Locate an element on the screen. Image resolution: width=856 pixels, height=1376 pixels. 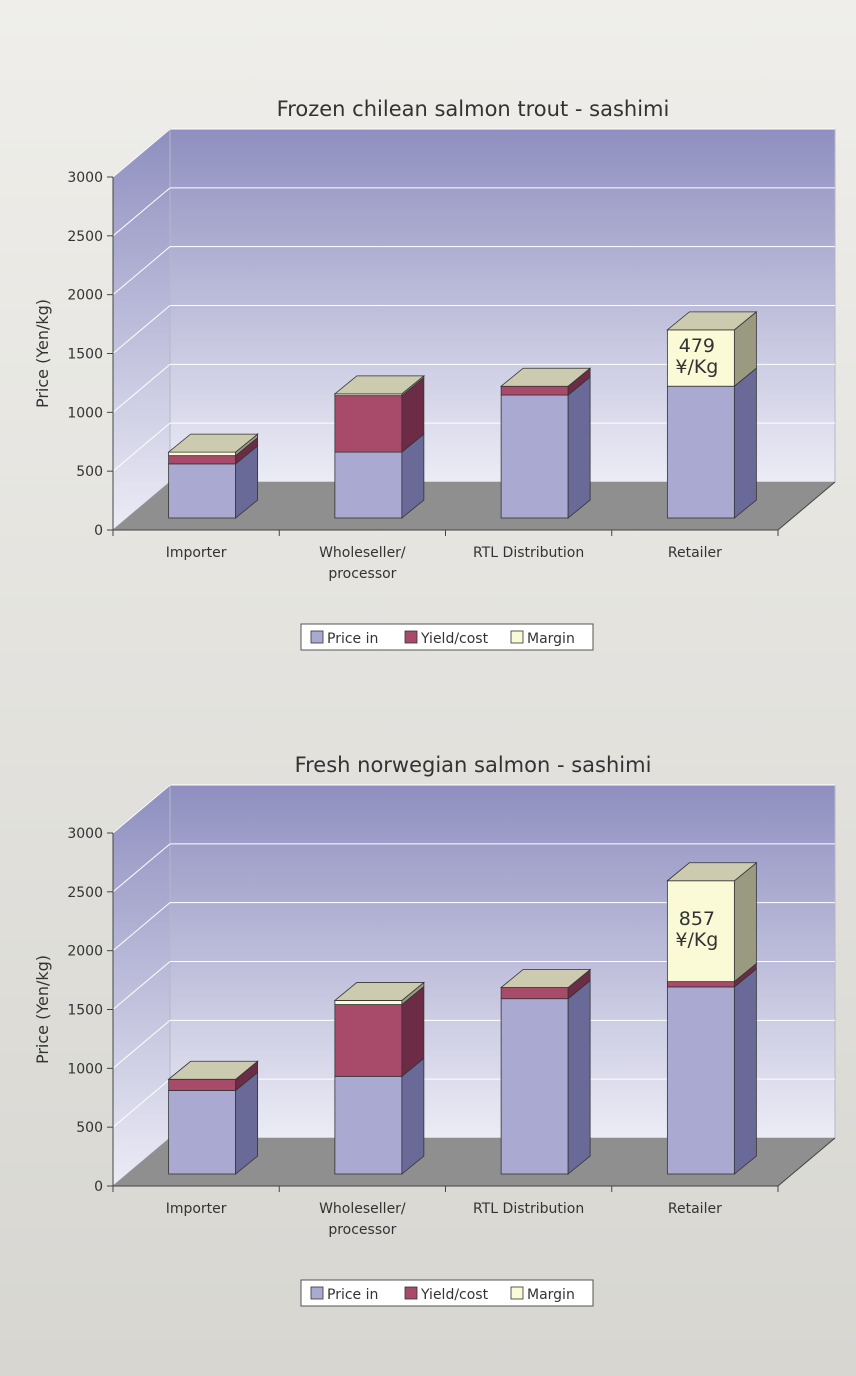
margin-annotation: 479 ¥/Kg is located at coordinates (696, 356).